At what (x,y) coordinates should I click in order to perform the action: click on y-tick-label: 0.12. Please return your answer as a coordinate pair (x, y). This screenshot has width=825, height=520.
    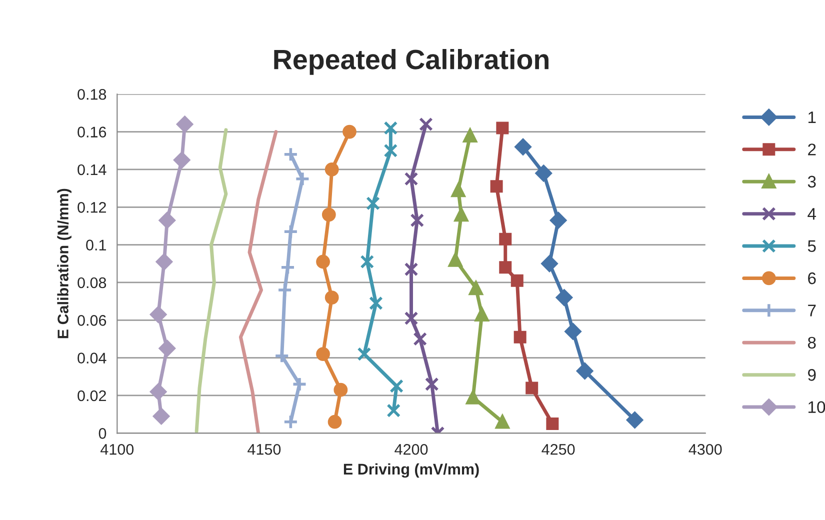
    Looking at the image, I should click on (92, 207).